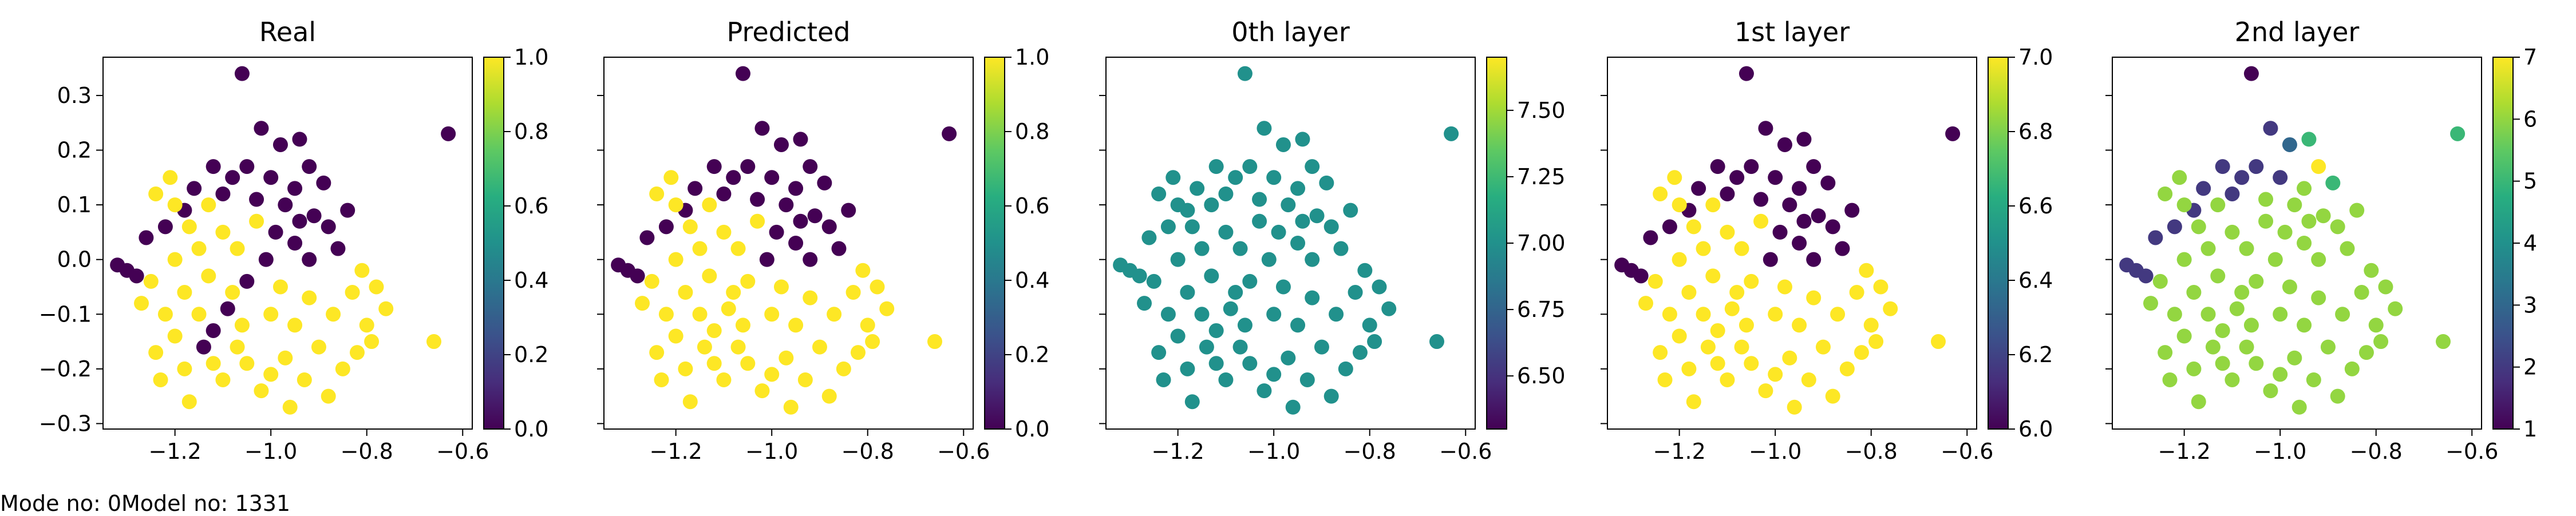  Describe the element at coordinates (771, 451) in the screenshot. I see `x-tick-label: −1.0` at that location.